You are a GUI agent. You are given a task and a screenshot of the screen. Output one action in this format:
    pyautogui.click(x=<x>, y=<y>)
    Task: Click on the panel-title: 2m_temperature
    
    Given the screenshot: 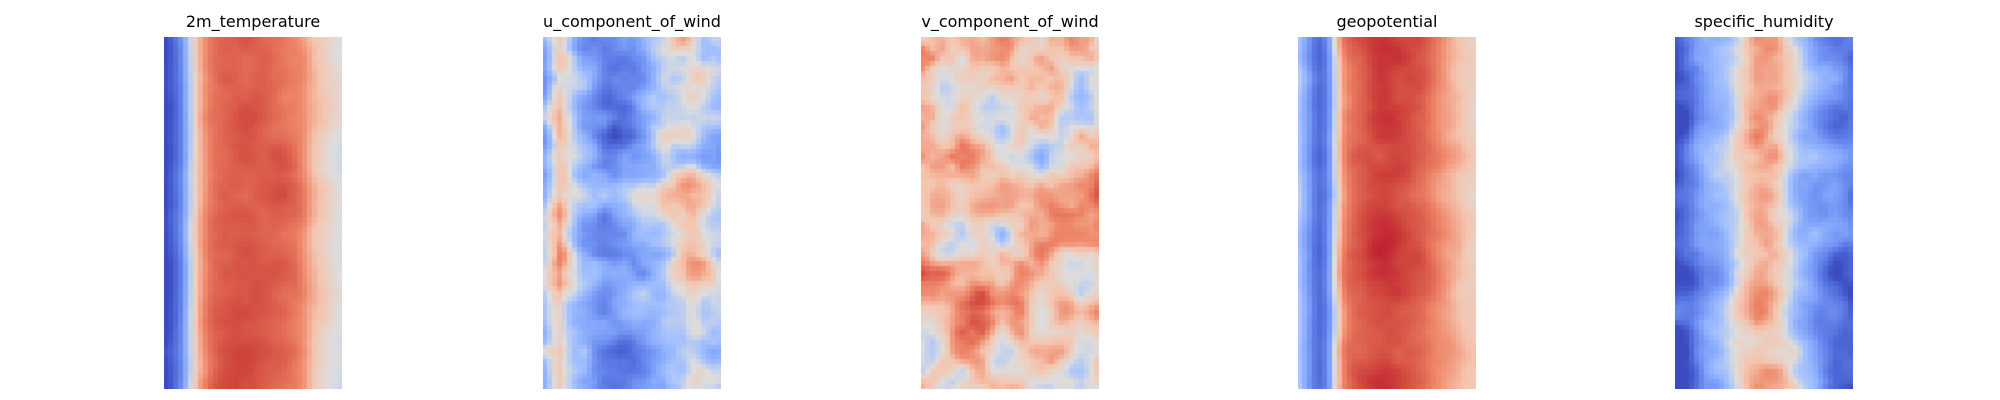 What is the action you would take?
    pyautogui.click(x=253, y=21)
    